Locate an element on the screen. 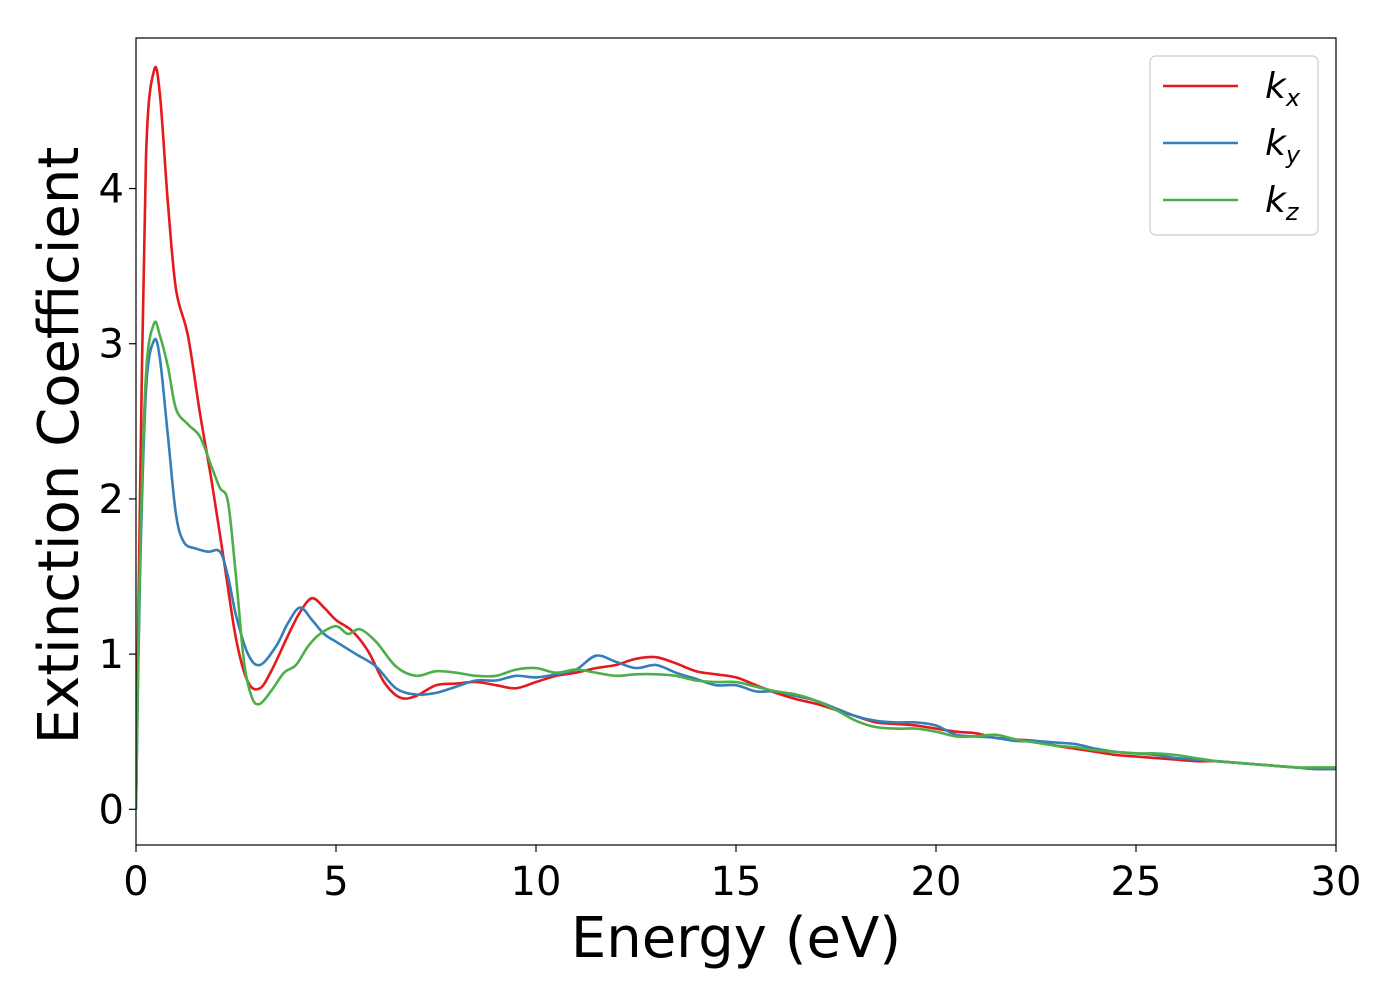  y-axis: 0 1 2 3 4 is located at coordinates (117, 500).